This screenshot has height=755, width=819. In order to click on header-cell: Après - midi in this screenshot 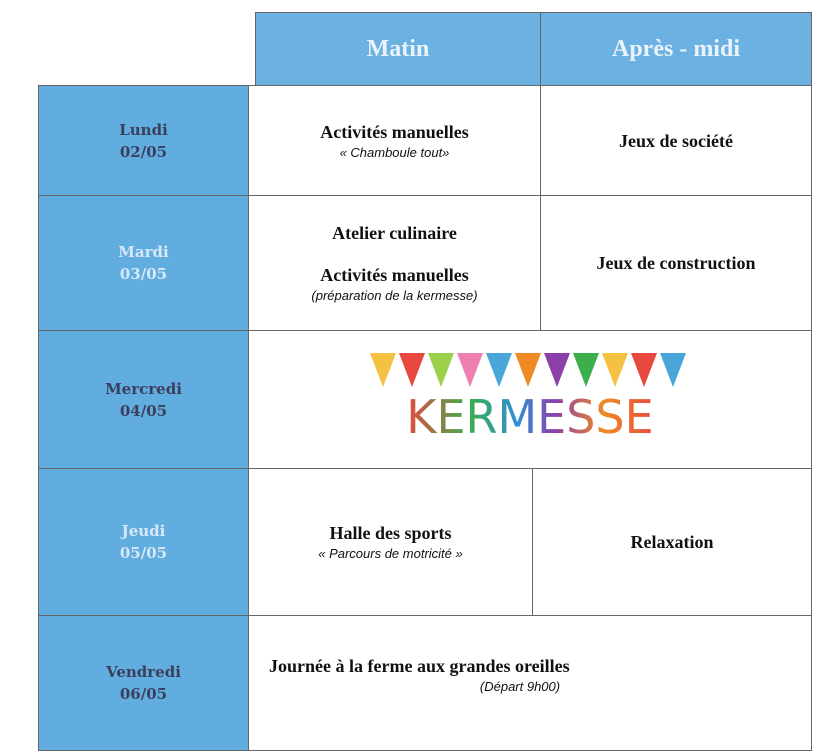, I will do `click(676, 49)`.